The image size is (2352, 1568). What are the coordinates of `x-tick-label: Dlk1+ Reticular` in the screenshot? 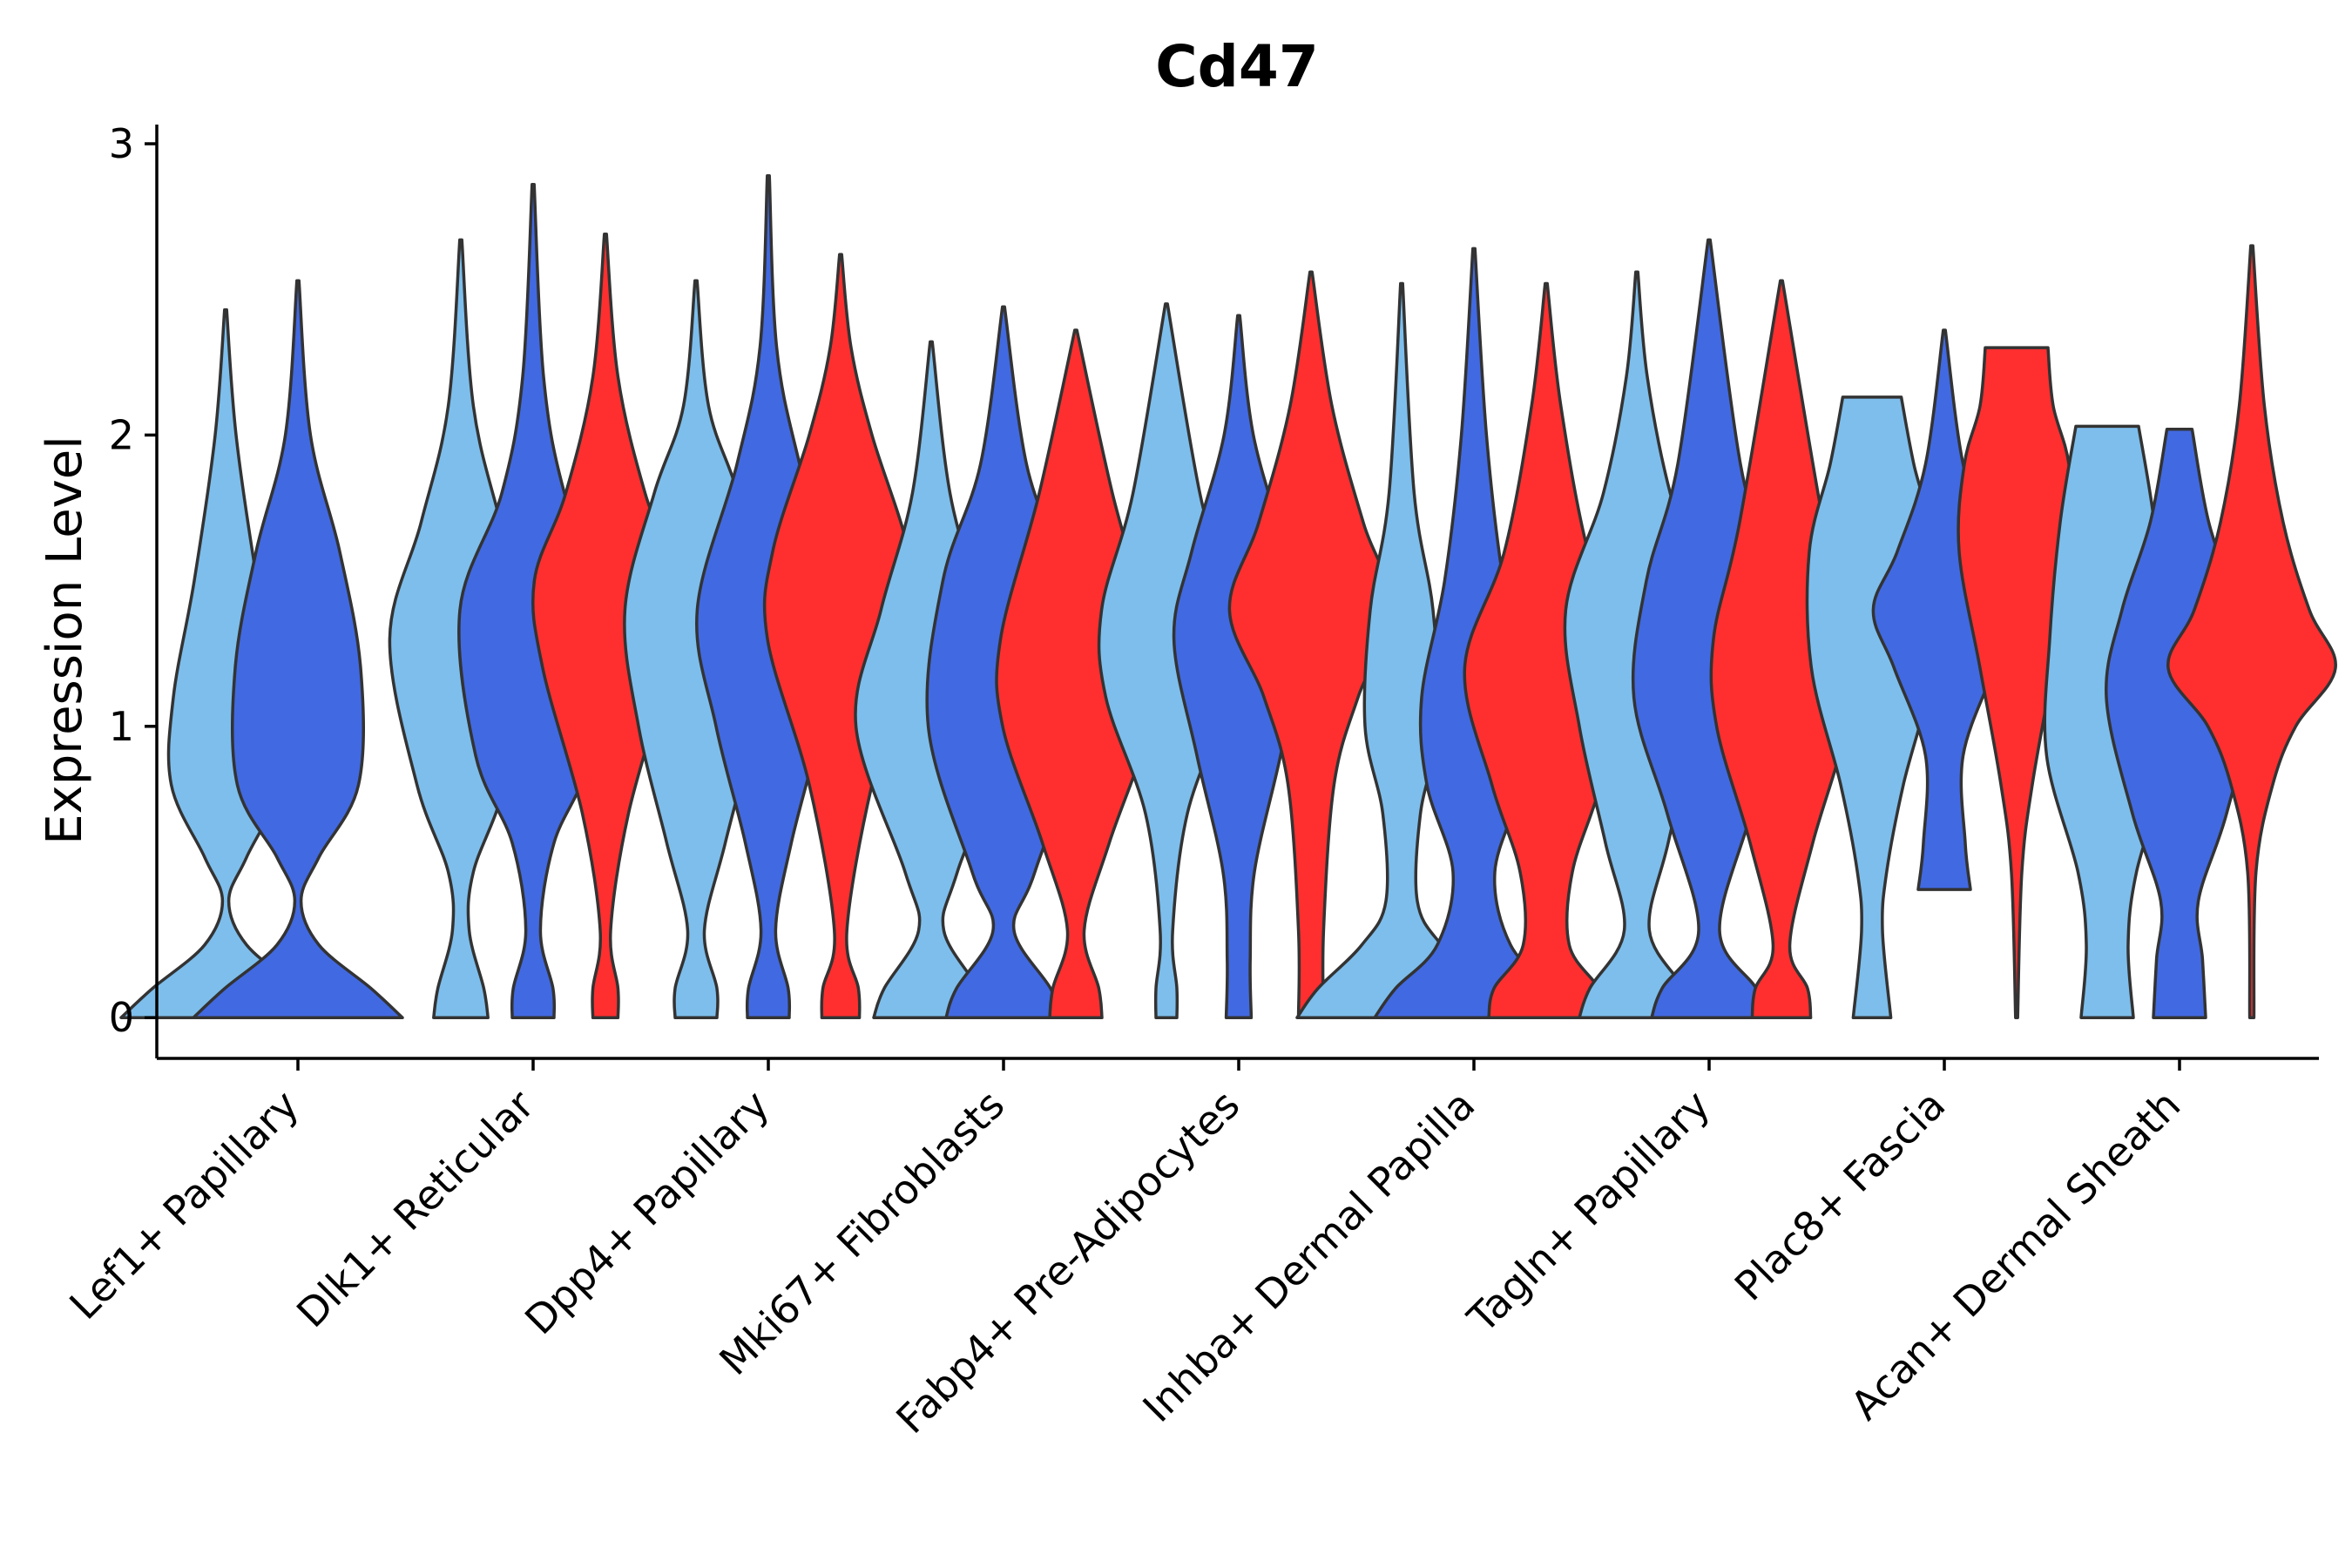 It's located at (415, 1208).